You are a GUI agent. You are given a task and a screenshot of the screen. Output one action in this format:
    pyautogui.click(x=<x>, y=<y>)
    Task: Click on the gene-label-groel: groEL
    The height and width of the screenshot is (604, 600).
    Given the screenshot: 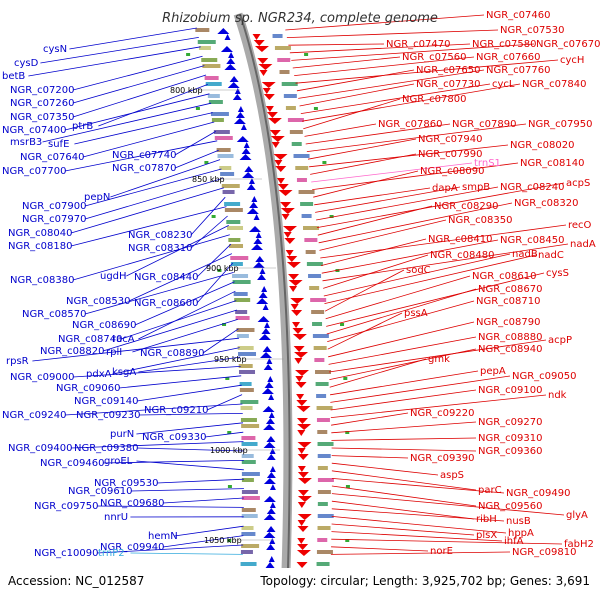 What is the action you would take?
    pyautogui.click(x=118, y=461)
    